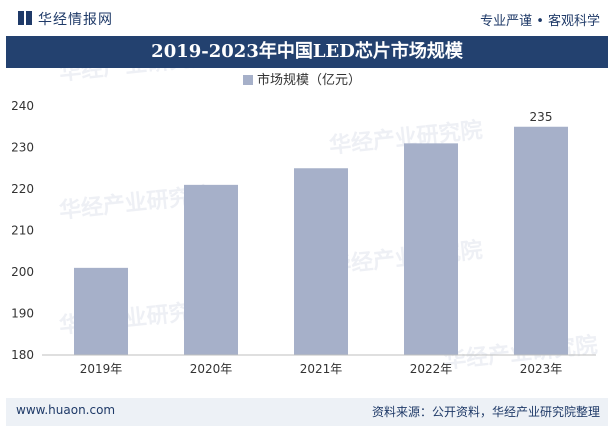  Describe the element at coordinates (307, 412) in the screenshot. I see `footer: www.huaon.com 资料来源：公开资料，华经产业研究院整理` at that location.